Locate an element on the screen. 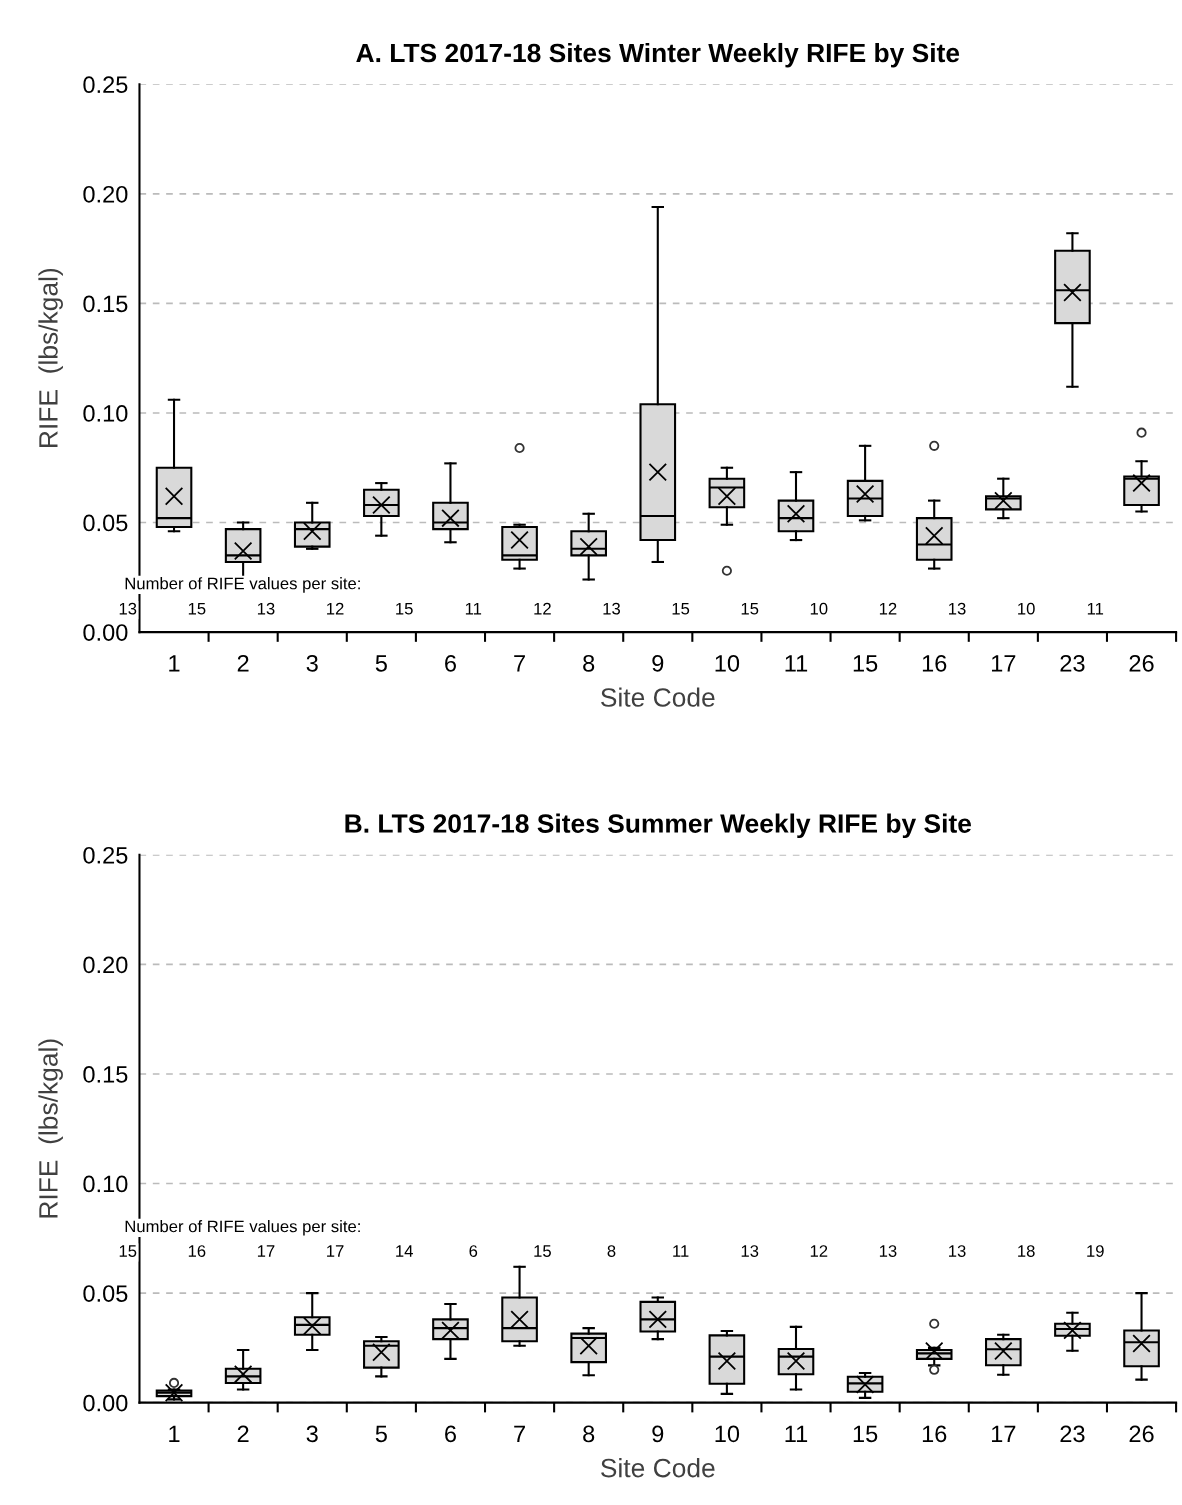  annotation: 16 is located at coordinates (197, 1251).